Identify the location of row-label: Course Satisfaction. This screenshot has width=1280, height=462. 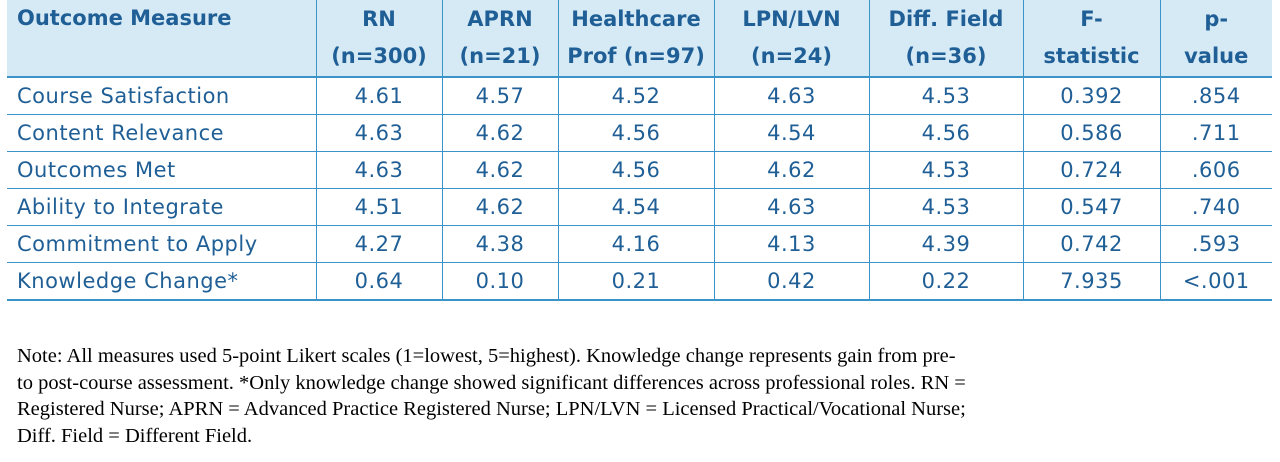
(162, 95).